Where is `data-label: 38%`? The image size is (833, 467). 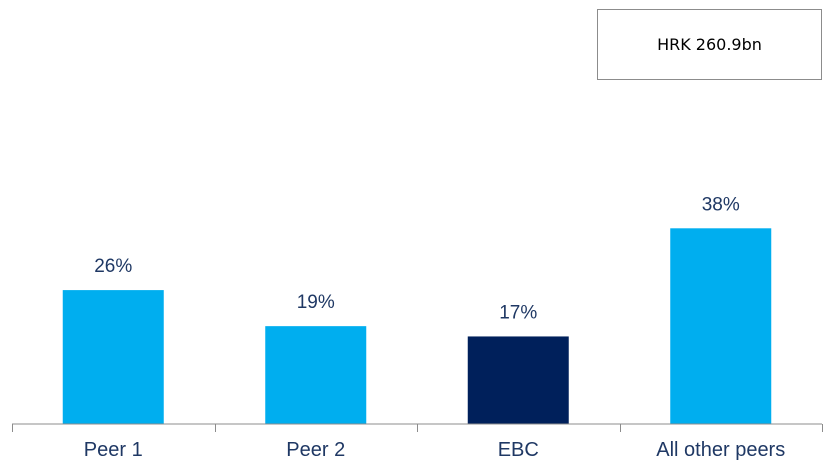 data-label: 38% is located at coordinates (721, 204).